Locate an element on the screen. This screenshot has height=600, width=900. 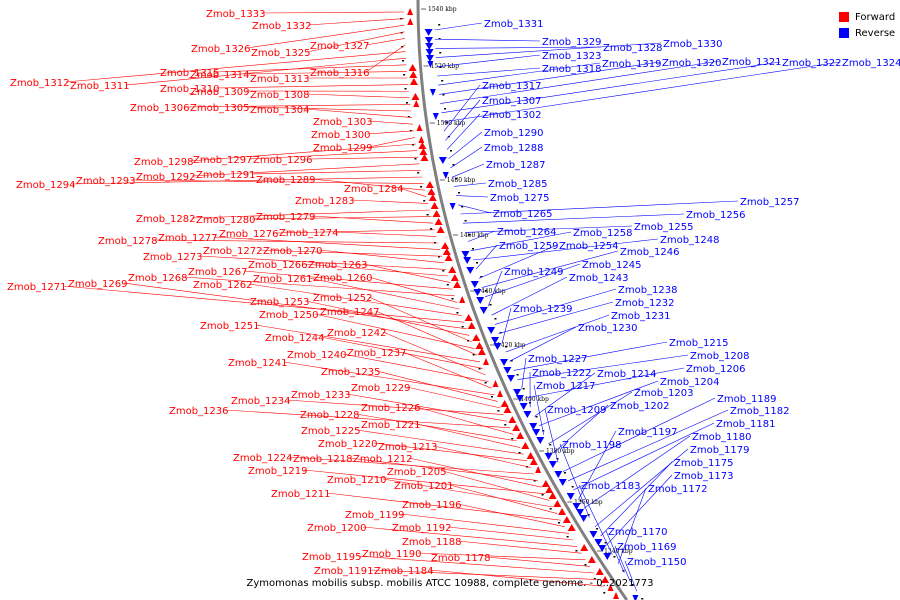
forward-gene-label: Zmob_1332 is located at coordinates (282, 26).